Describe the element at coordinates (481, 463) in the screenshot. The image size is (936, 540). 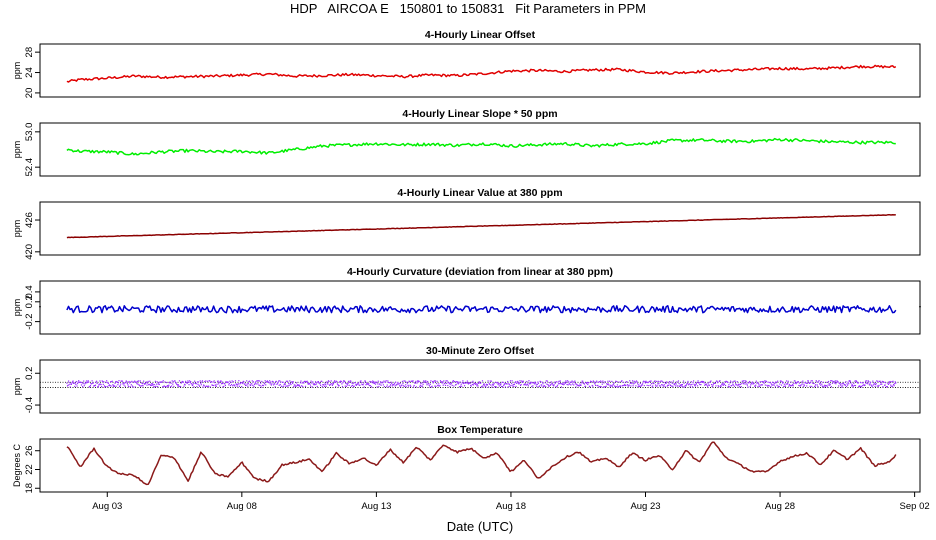
I see `panel-6-series-line` at that location.